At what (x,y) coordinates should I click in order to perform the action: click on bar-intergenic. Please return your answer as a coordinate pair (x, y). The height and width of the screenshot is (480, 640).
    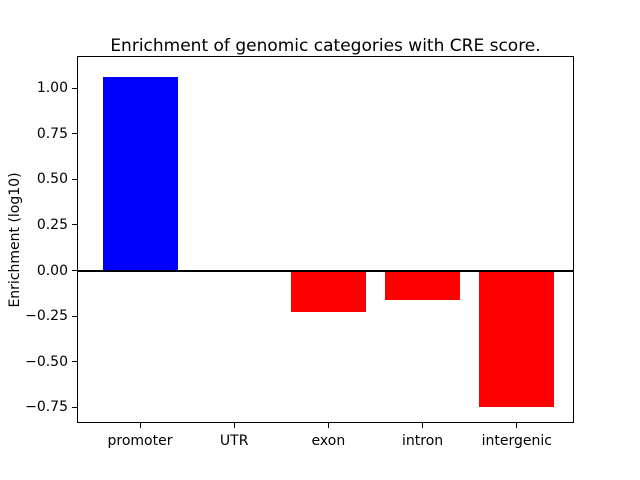
    Looking at the image, I should click on (517, 339).